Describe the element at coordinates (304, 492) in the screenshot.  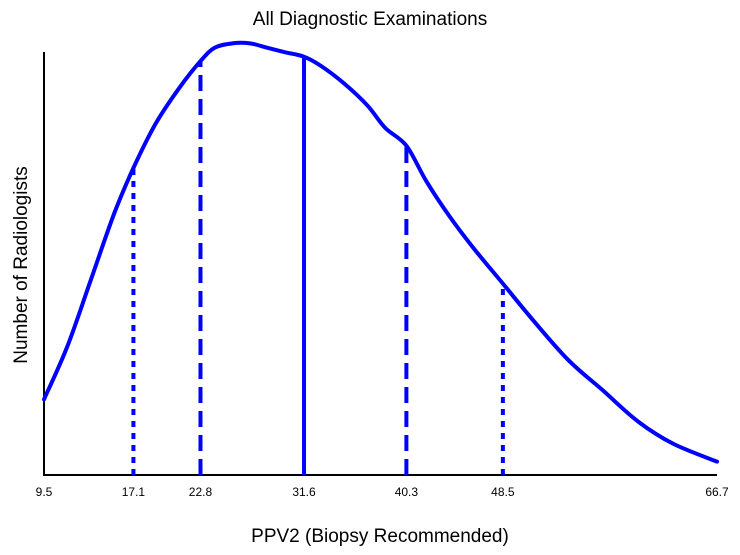
I see `x-tick-label: 31.6` at that location.